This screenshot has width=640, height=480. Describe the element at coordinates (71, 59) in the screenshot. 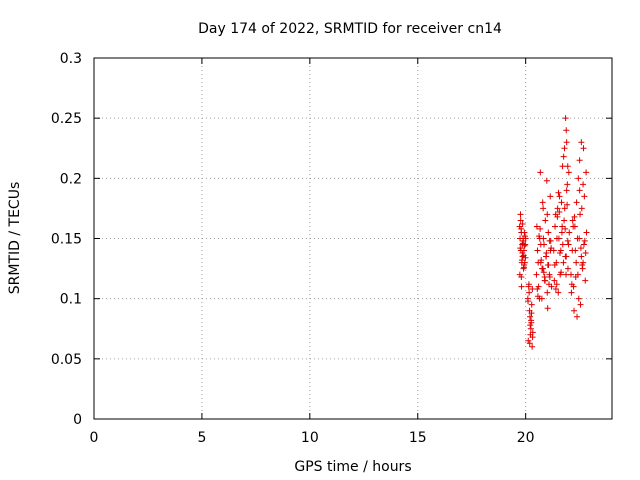

I see `y-tick-label: 0.3` at that location.